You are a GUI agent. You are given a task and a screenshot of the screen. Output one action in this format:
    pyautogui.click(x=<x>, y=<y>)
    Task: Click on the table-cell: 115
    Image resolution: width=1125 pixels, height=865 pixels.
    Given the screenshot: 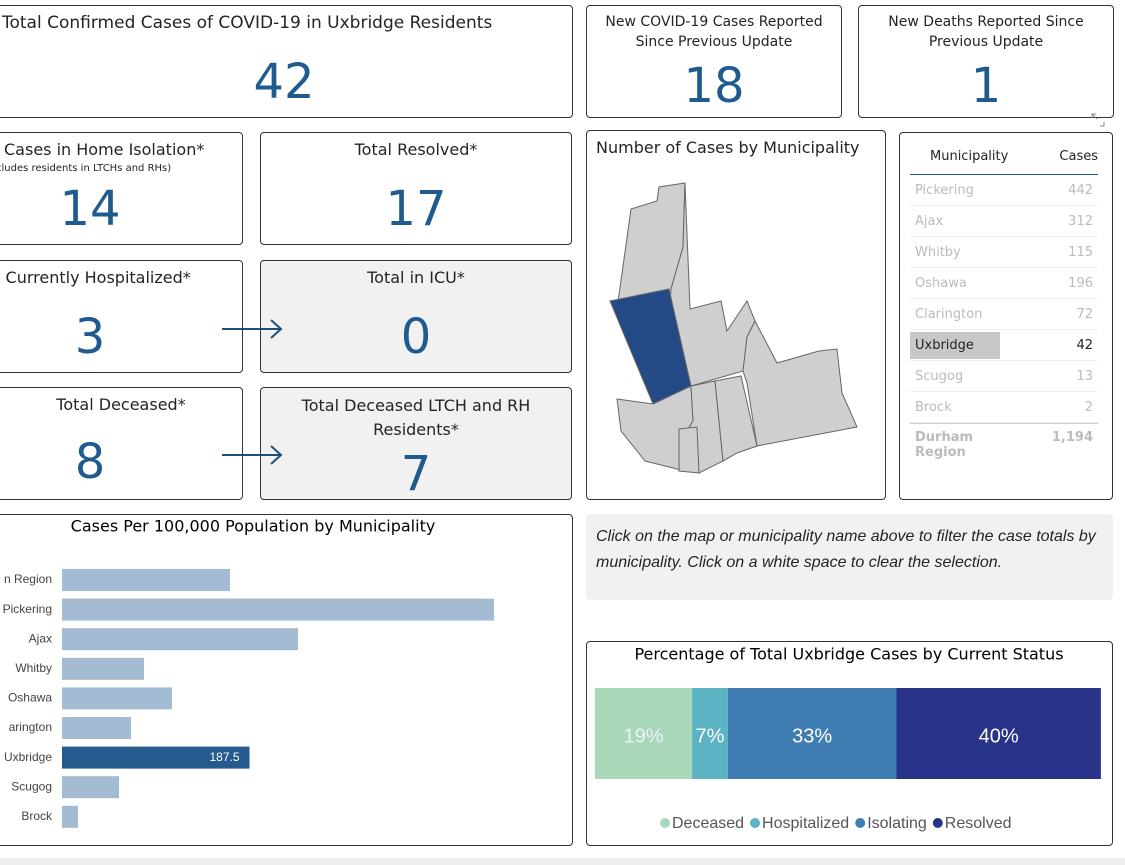 What is the action you would take?
    pyautogui.click(x=1080, y=252)
    